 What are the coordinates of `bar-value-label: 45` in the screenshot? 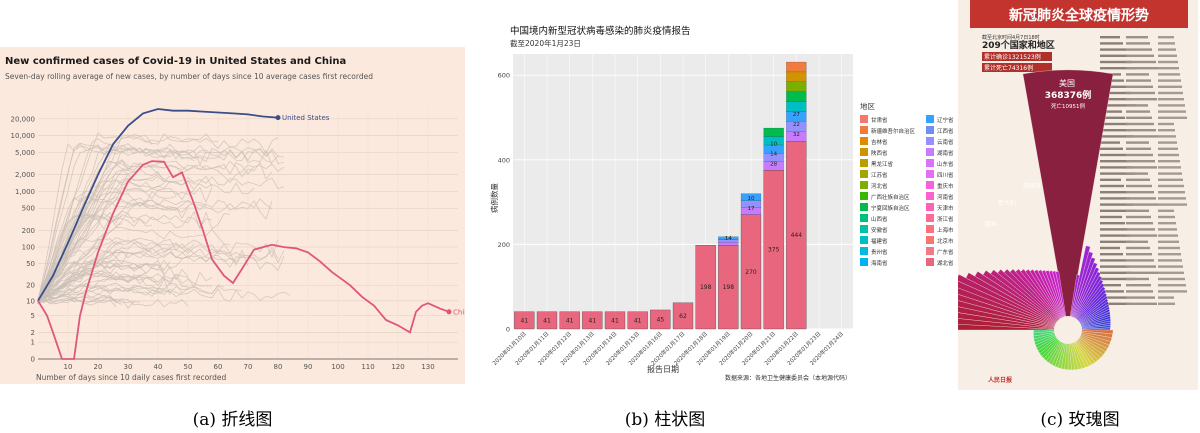 It's located at (661, 319).